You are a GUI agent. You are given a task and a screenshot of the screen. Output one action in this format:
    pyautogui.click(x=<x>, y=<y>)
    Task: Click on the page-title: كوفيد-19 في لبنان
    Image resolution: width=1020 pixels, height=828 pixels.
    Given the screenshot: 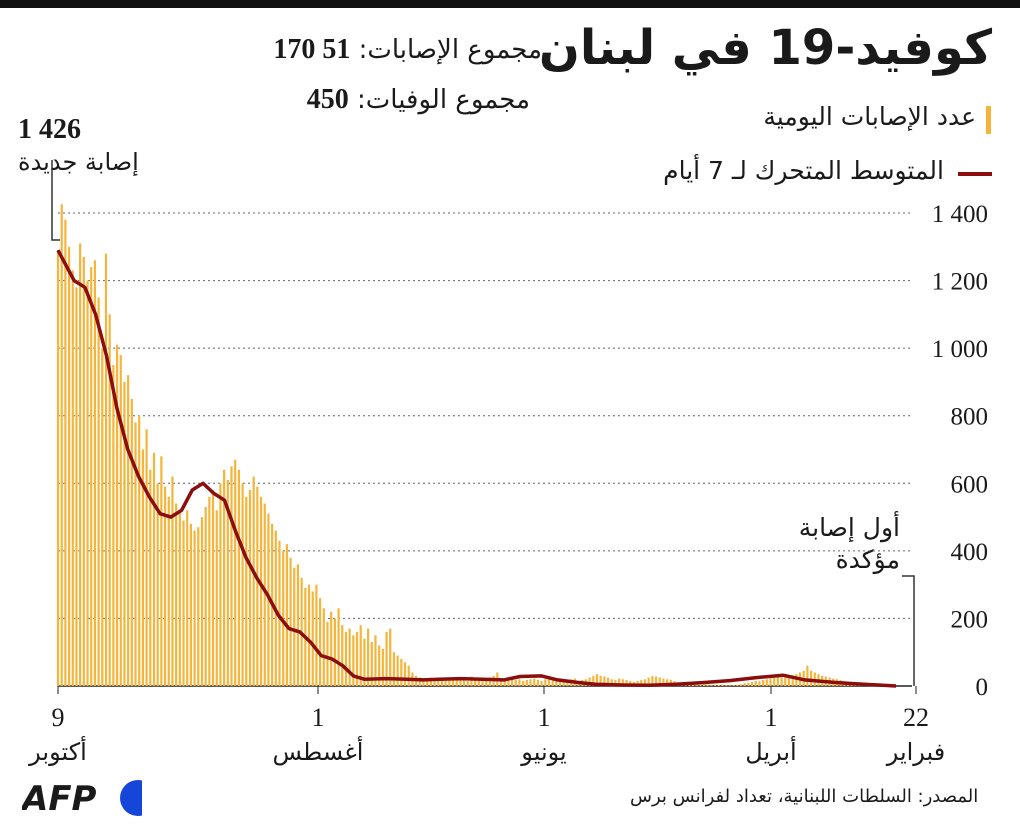 What is the action you would take?
    pyautogui.click(x=765, y=48)
    